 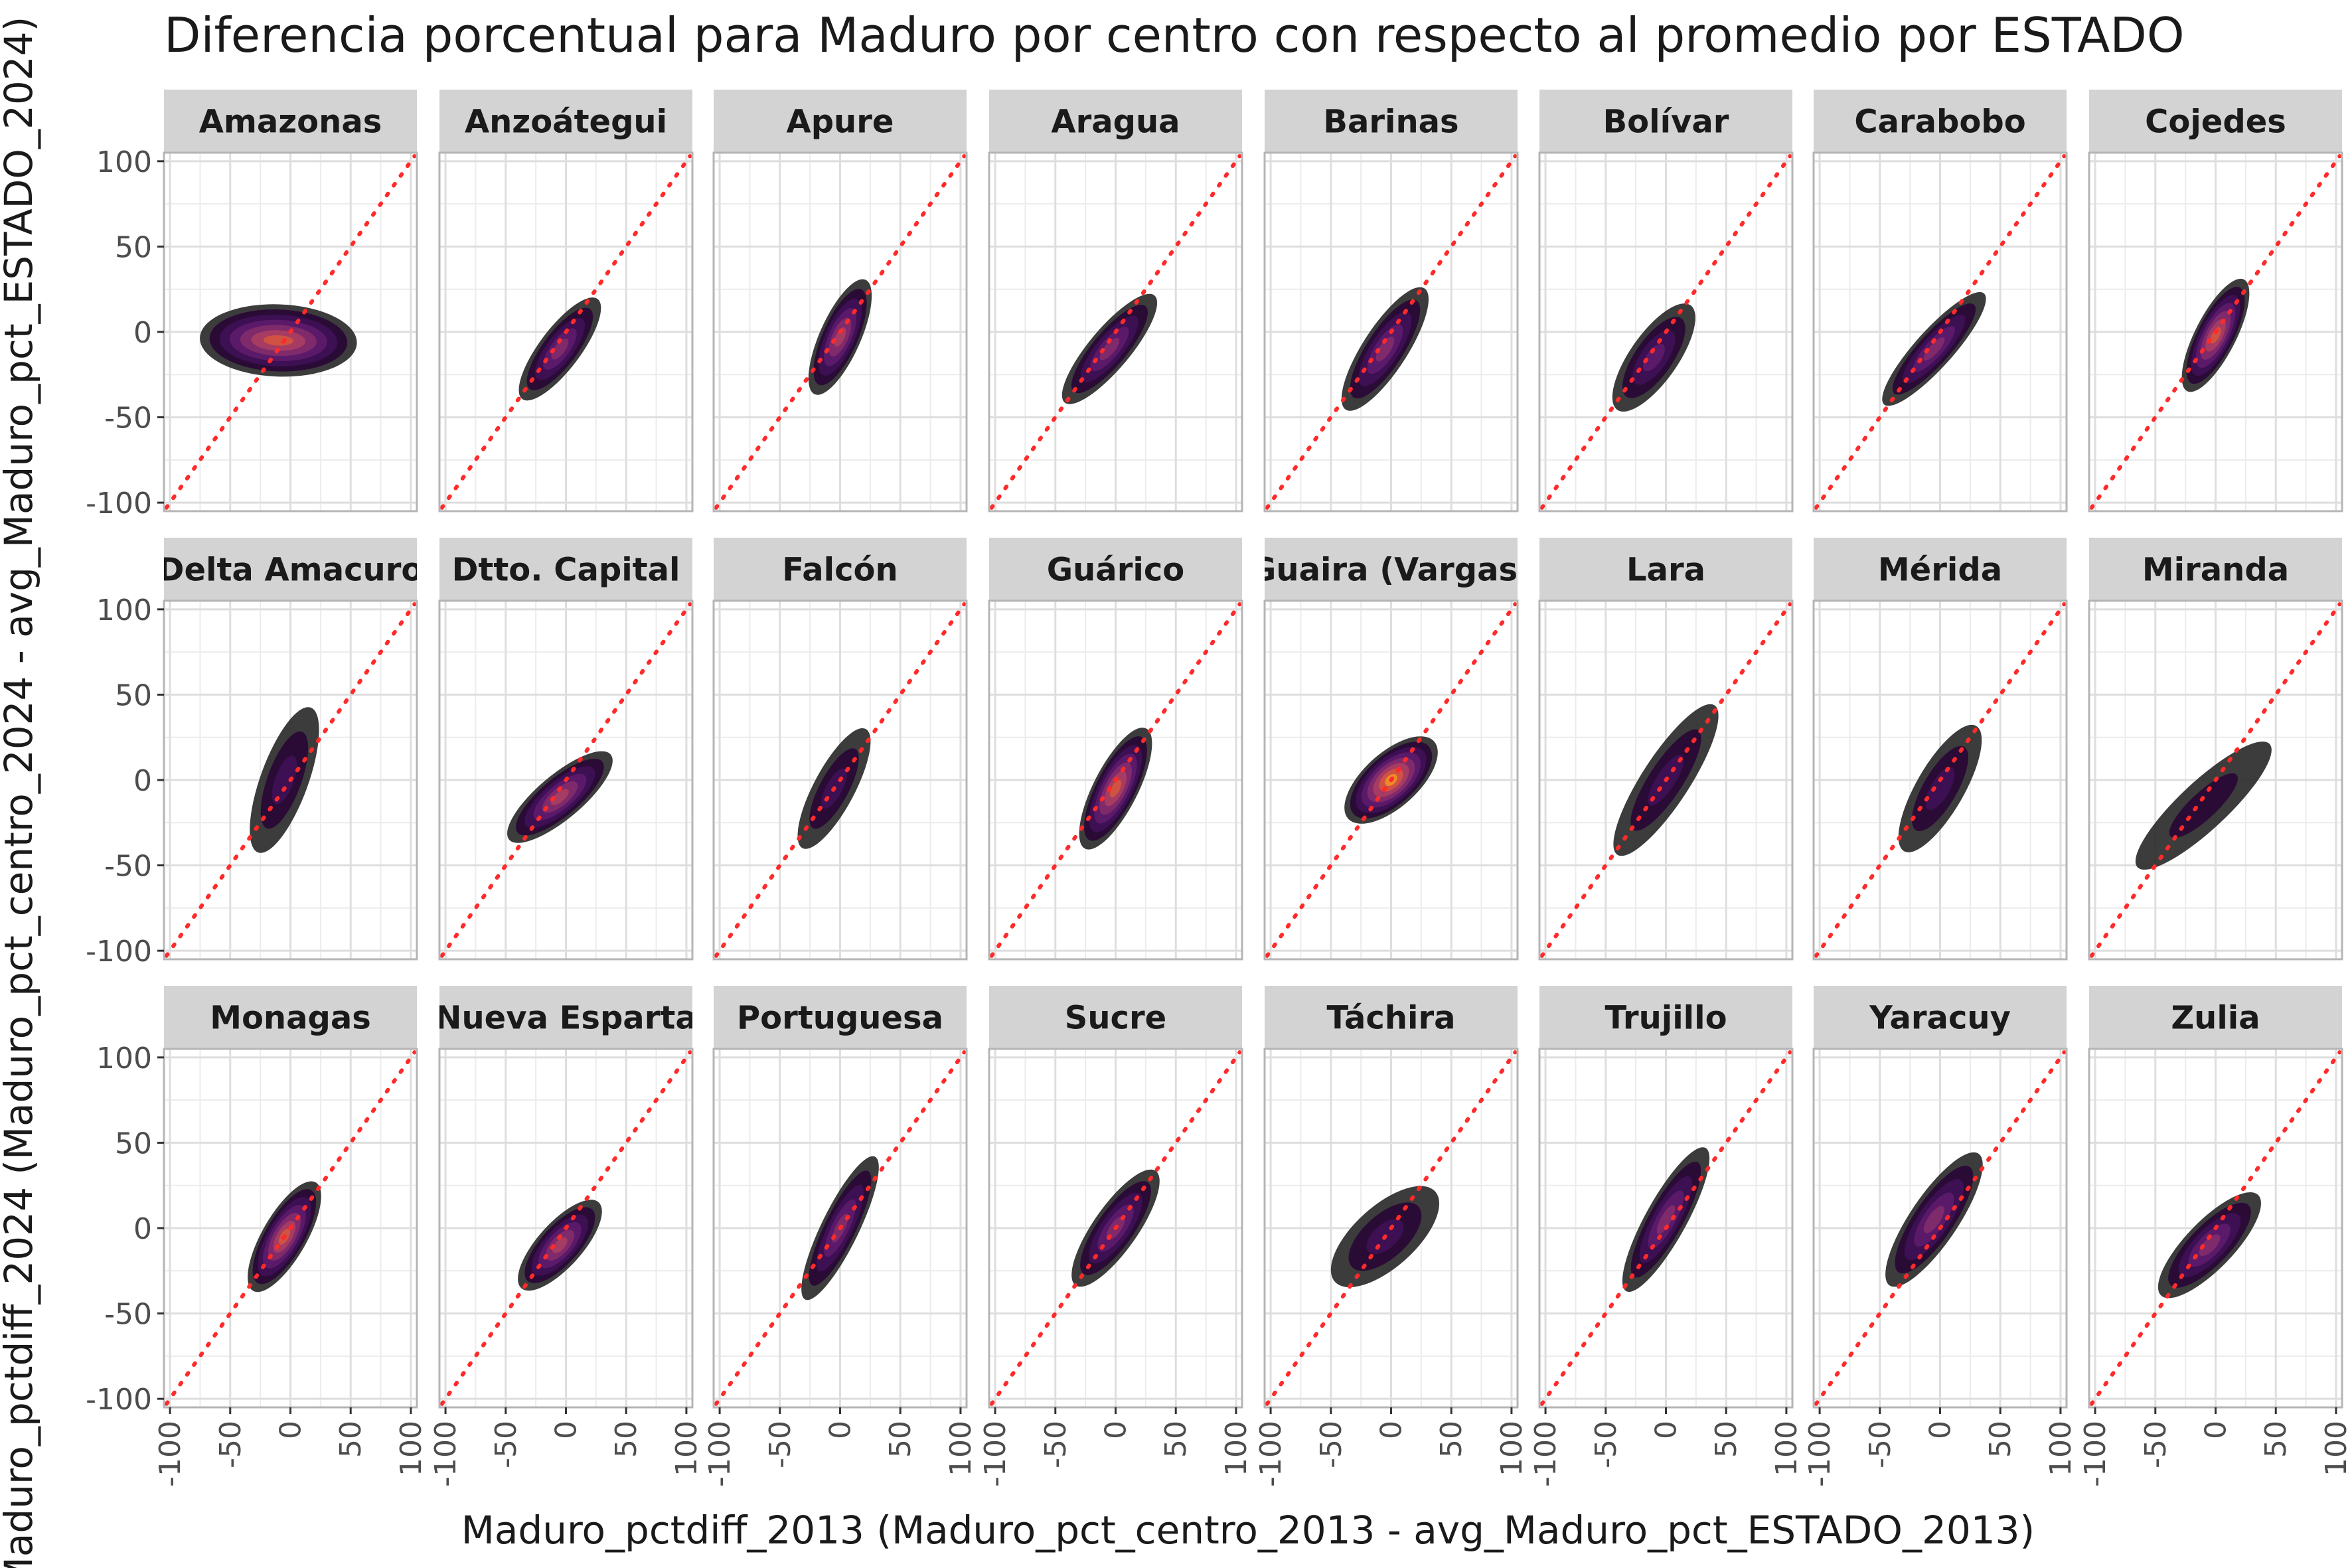 What do you see at coordinates (252, 305) in the screenshot?
I see `facet-amazonas: Amazonas -100 -50 0 50 100` at bounding box center [252, 305].